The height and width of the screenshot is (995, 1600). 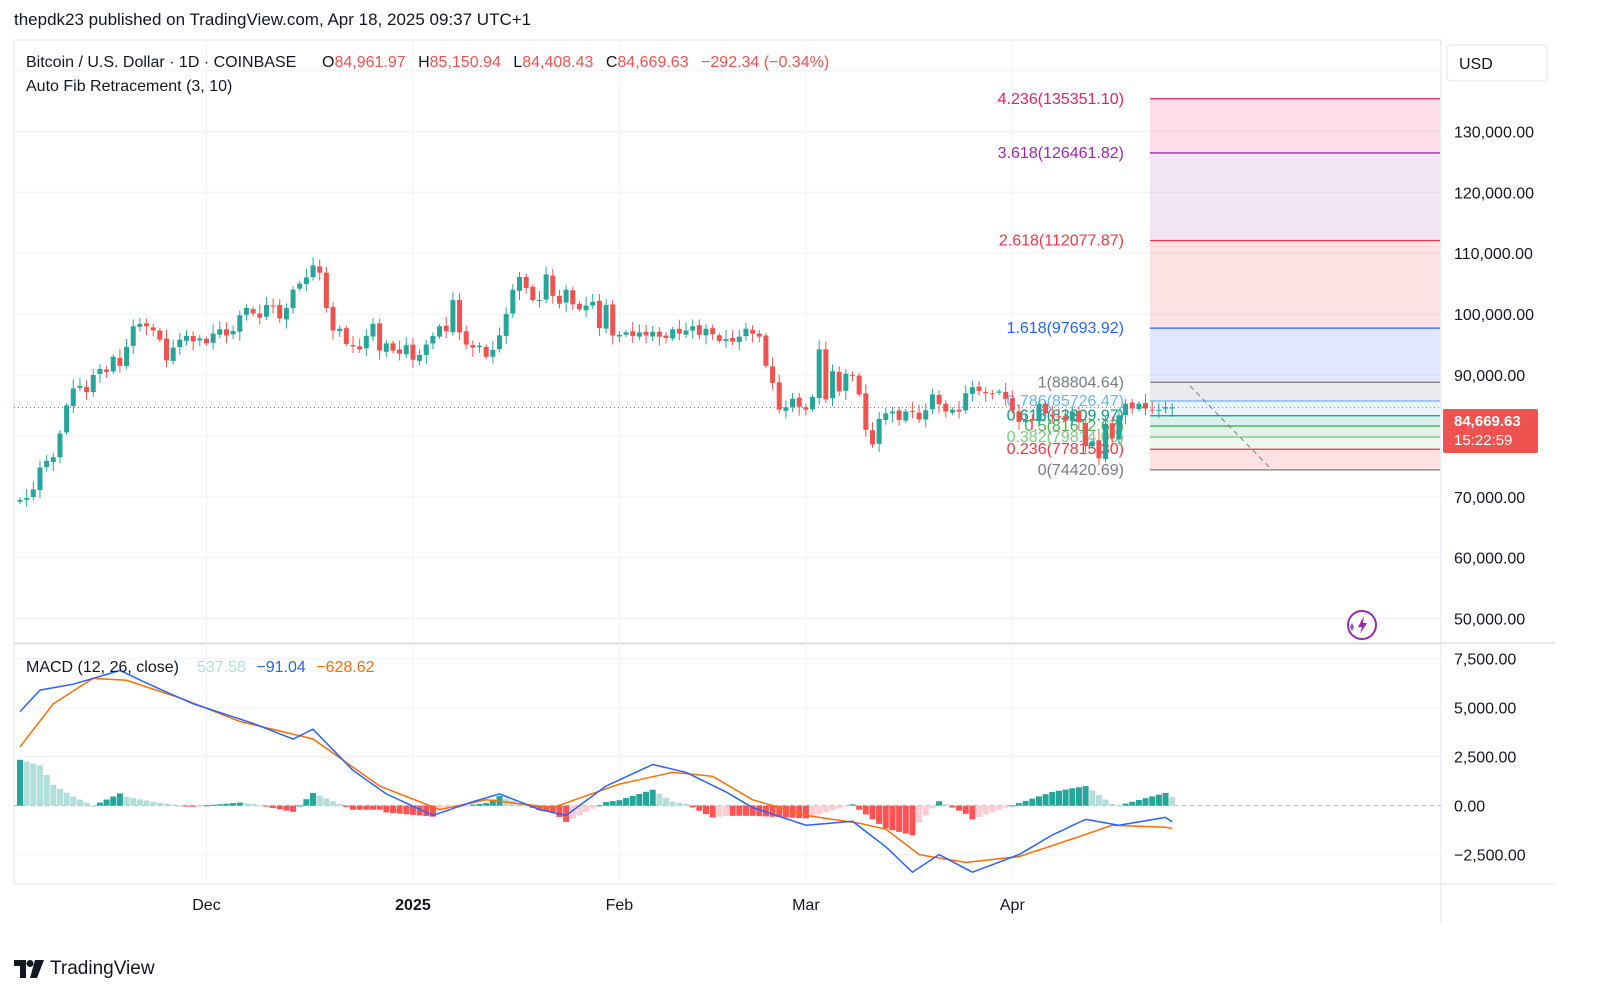 I want to click on indicator-label: Auto Fib Retracement (3, 10), so click(x=129, y=86).